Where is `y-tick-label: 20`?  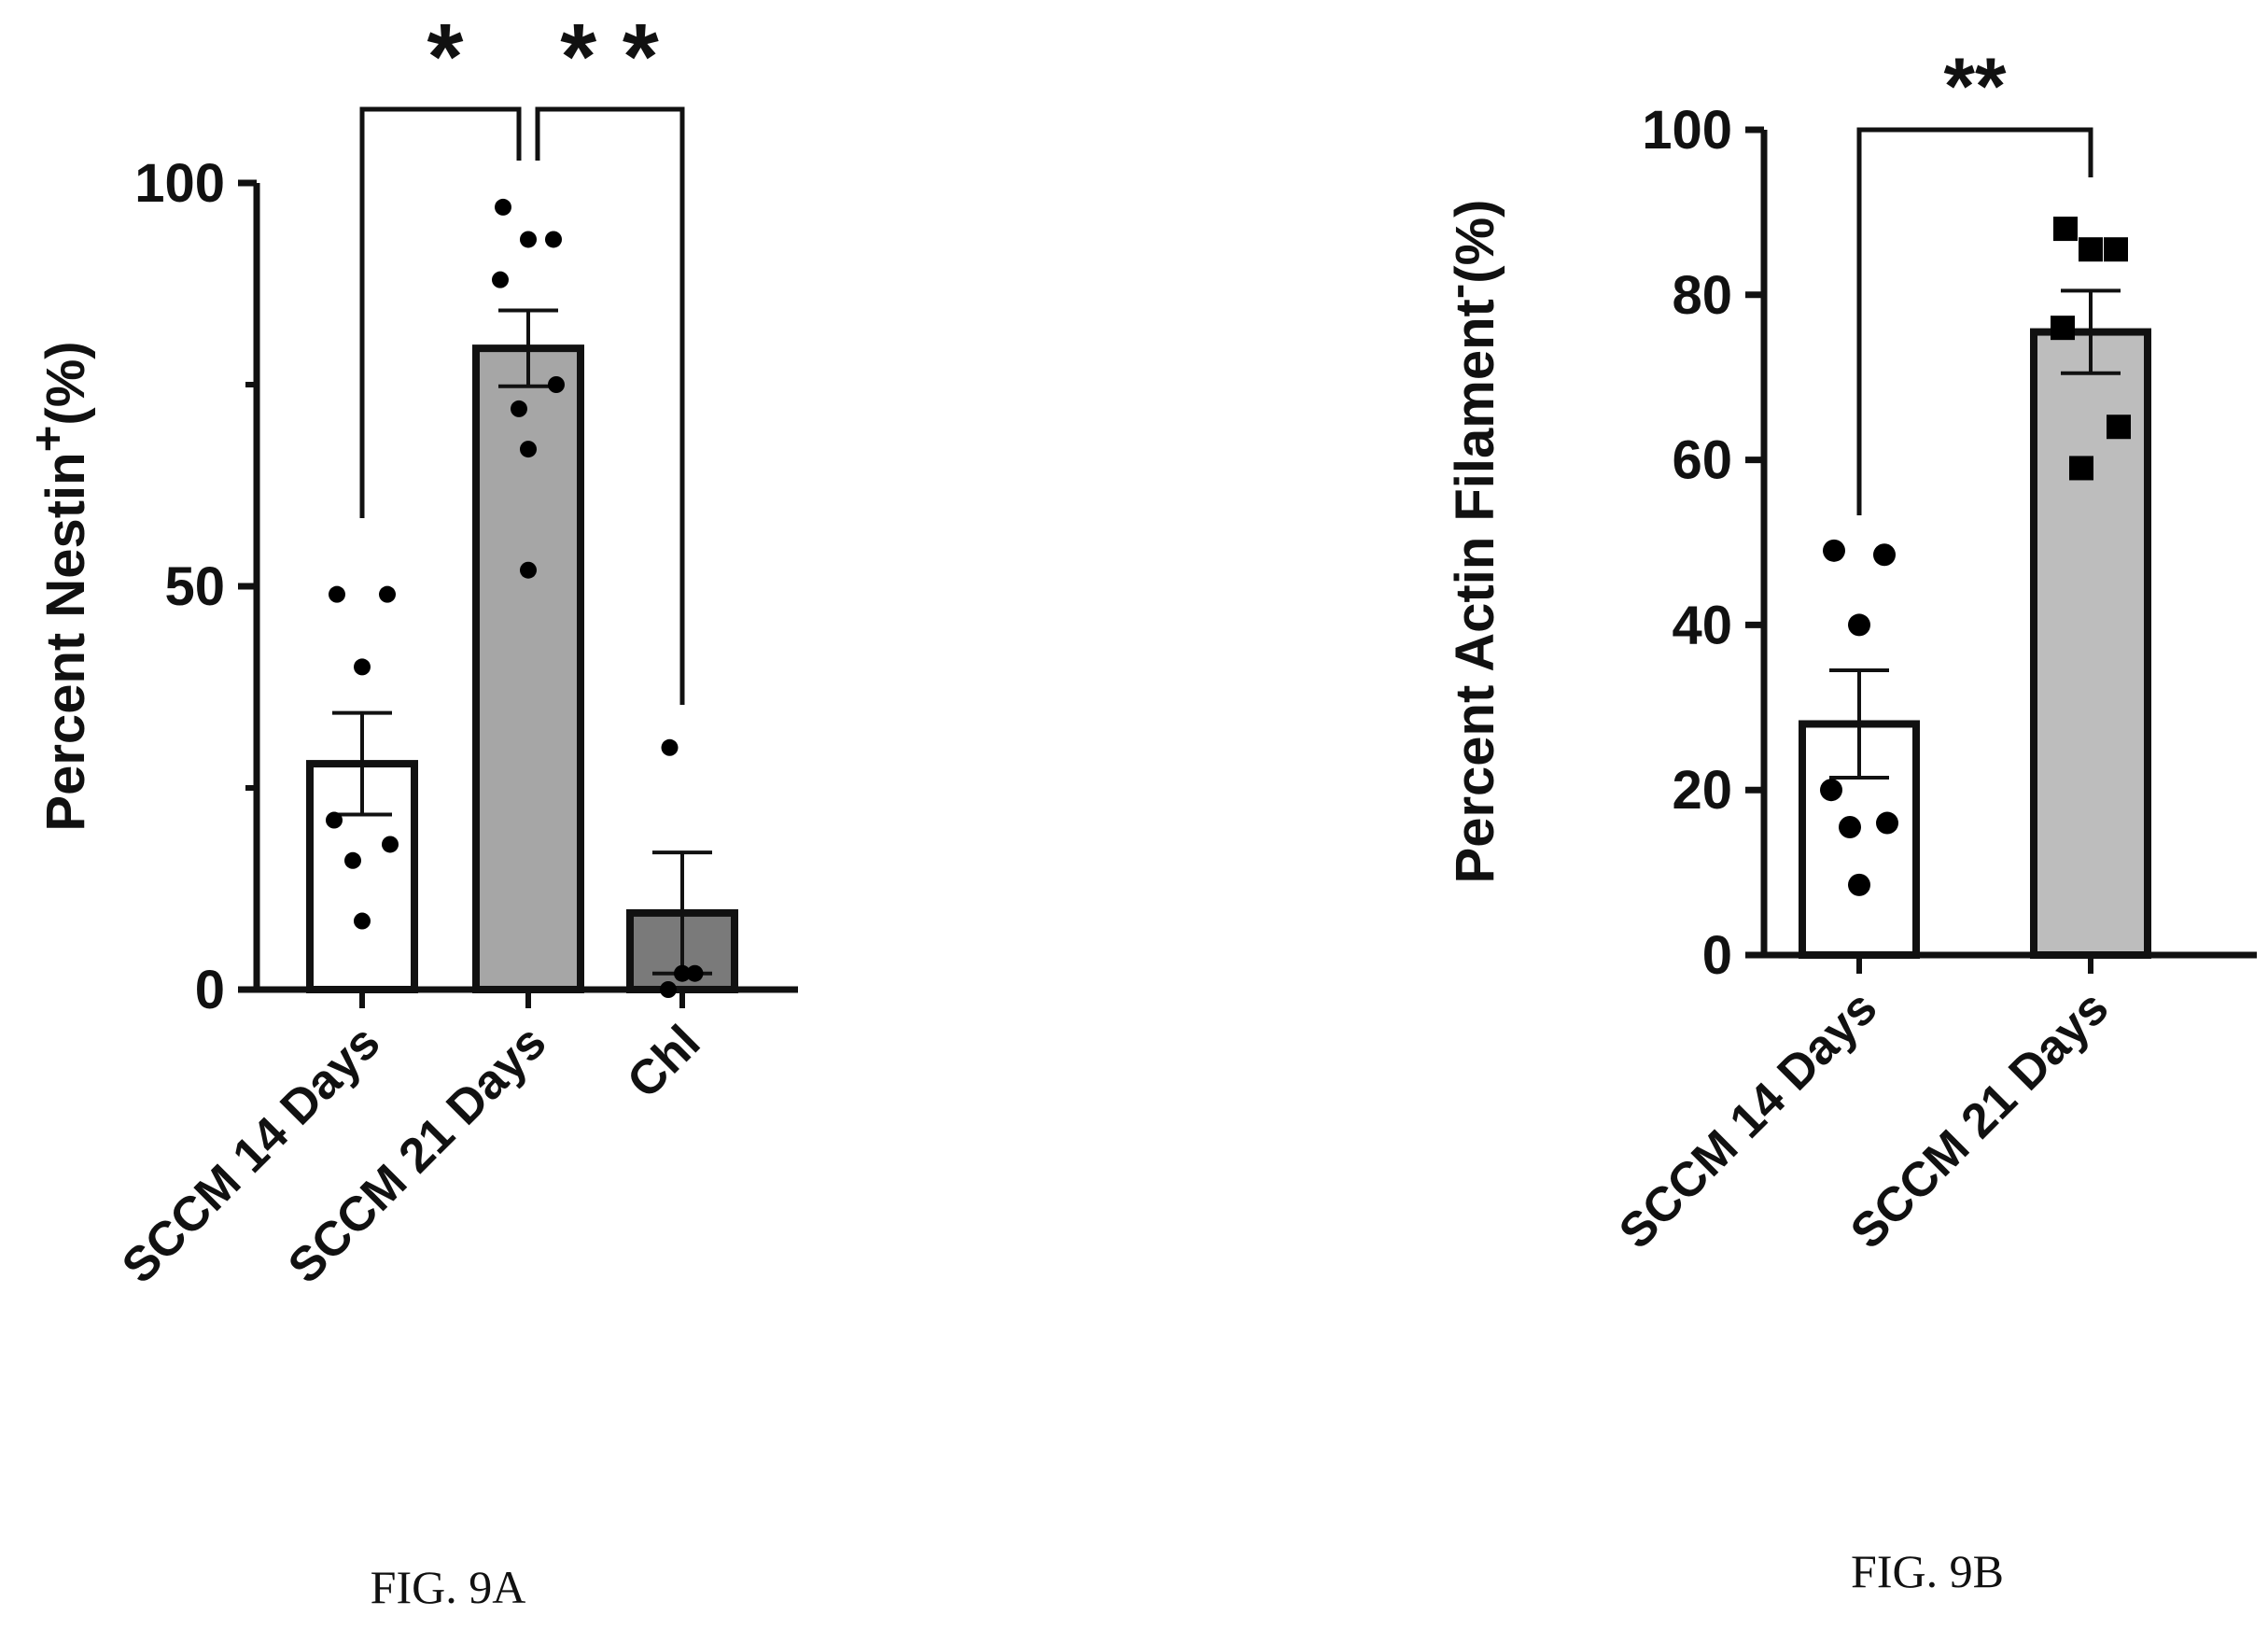 y-tick-label: 20 is located at coordinates (1702, 790).